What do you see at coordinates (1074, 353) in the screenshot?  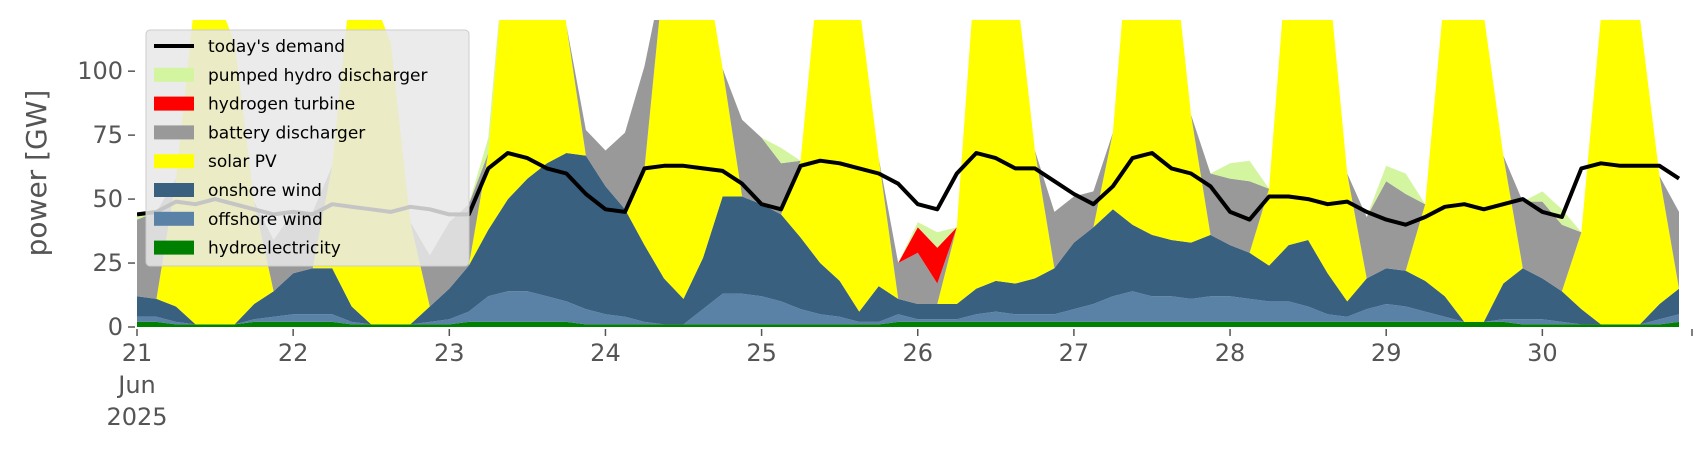 I see `x-tick-label: 27` at bounding box center [1074, 353].